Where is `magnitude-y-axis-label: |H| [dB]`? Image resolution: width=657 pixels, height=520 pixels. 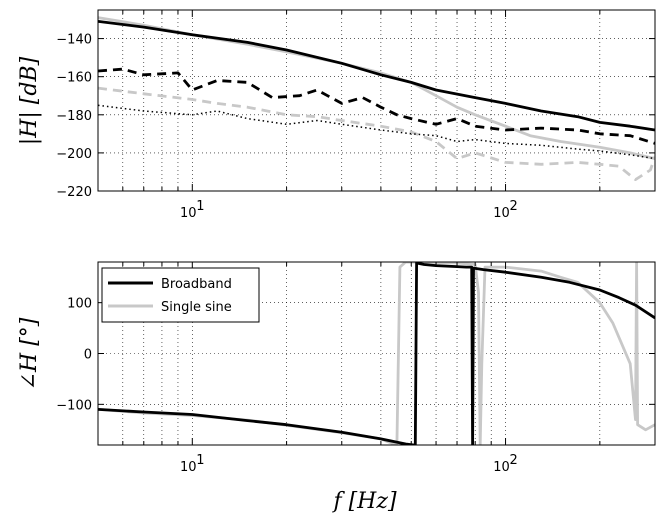 magnitude-y-axis-label: |H| [dB] is located at coordinates (29, 100).